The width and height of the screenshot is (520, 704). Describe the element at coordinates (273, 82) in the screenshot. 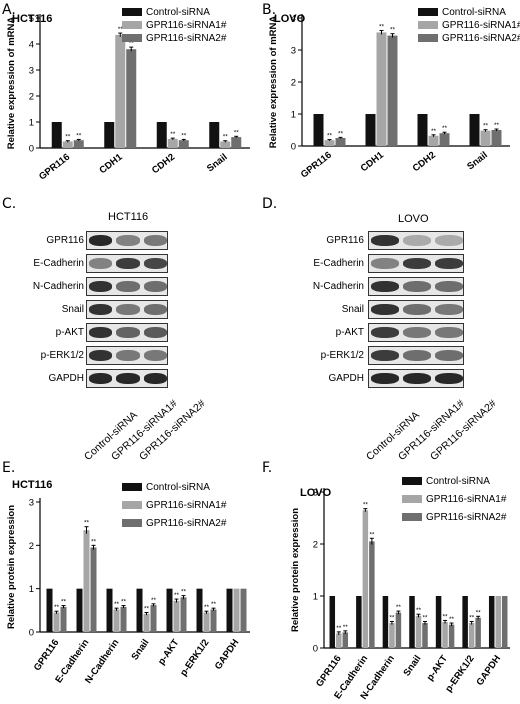

I see `y-axis-label: Relative expression of mRNA` at that location.